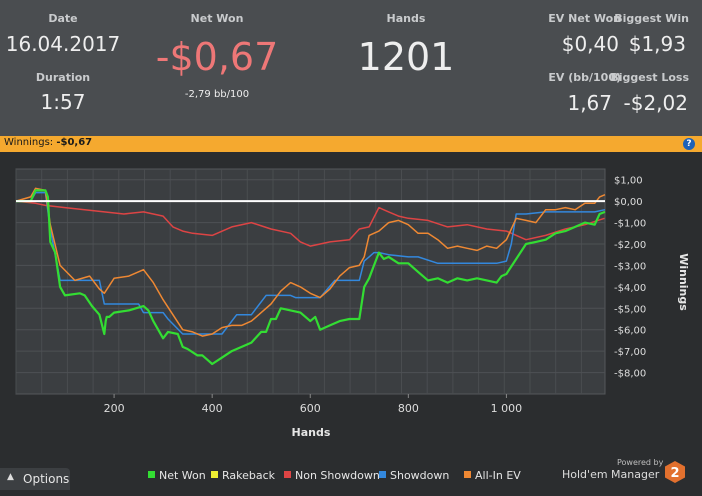  I want to click on legend-item-all-in-ev: All-In EV, so click(492, 475).